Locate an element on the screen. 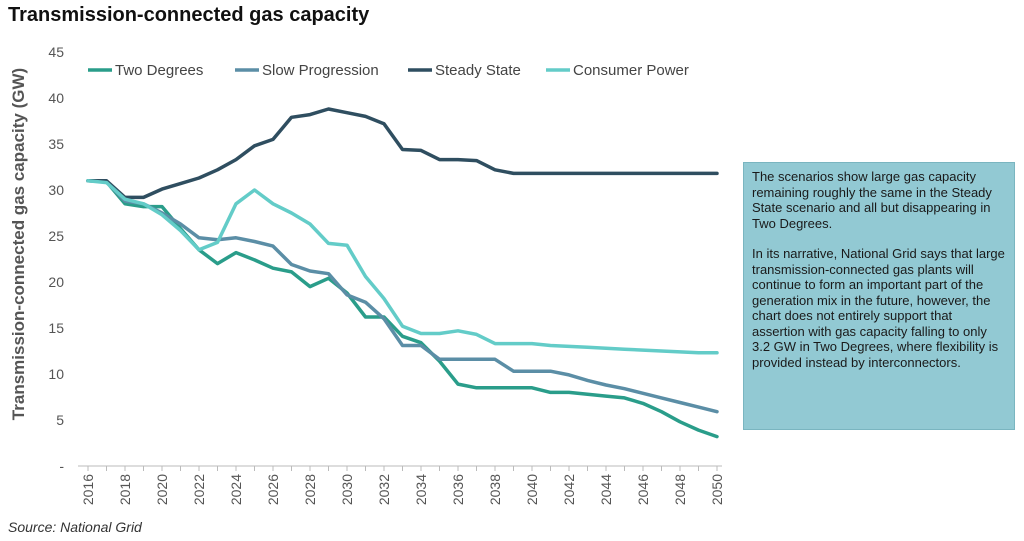 Image resolution: width=1024 pixels, height=541 pixels. x-tick-label: 2030 is located at coordinates (347, 489).